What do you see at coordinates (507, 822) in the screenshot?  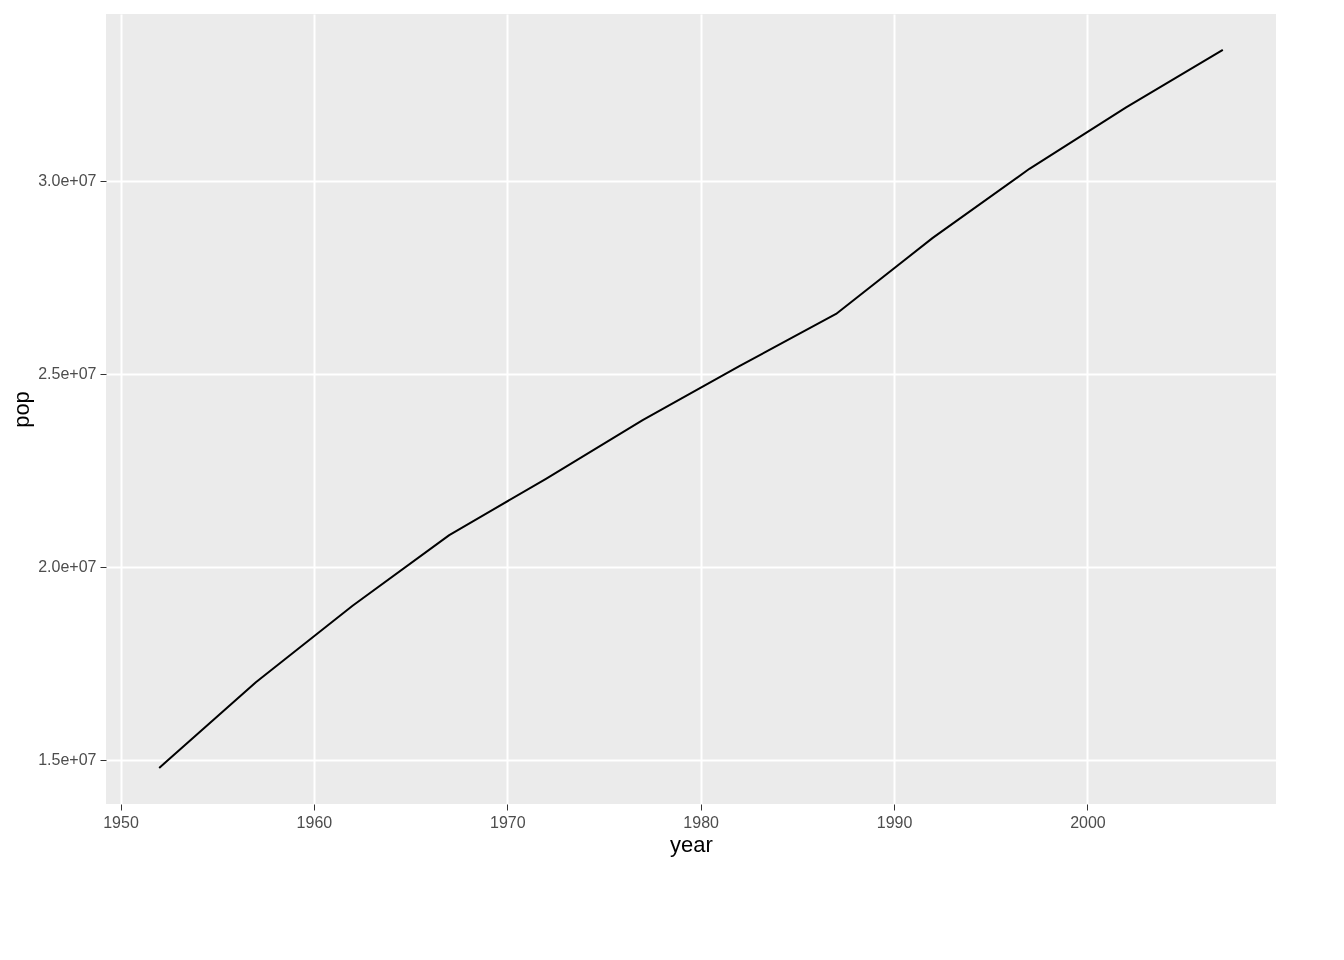 I see `x-tick-label: 1970` at bounding box center [507, 822].